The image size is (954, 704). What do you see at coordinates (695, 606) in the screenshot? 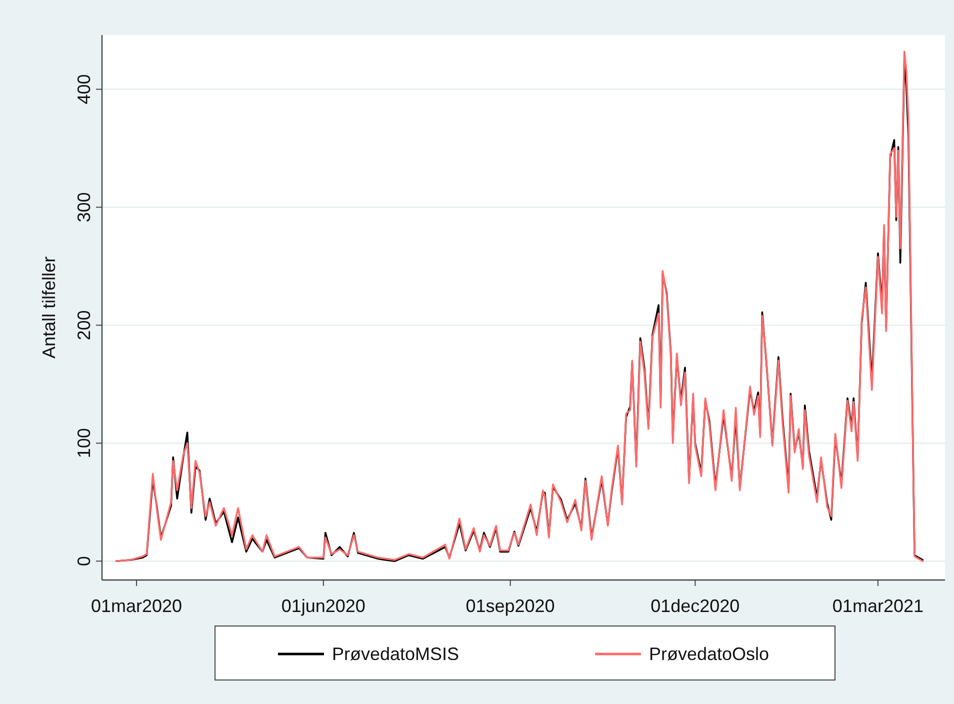
I see `x-tick-label: 01dec2020` at bounding box center [695, 606].